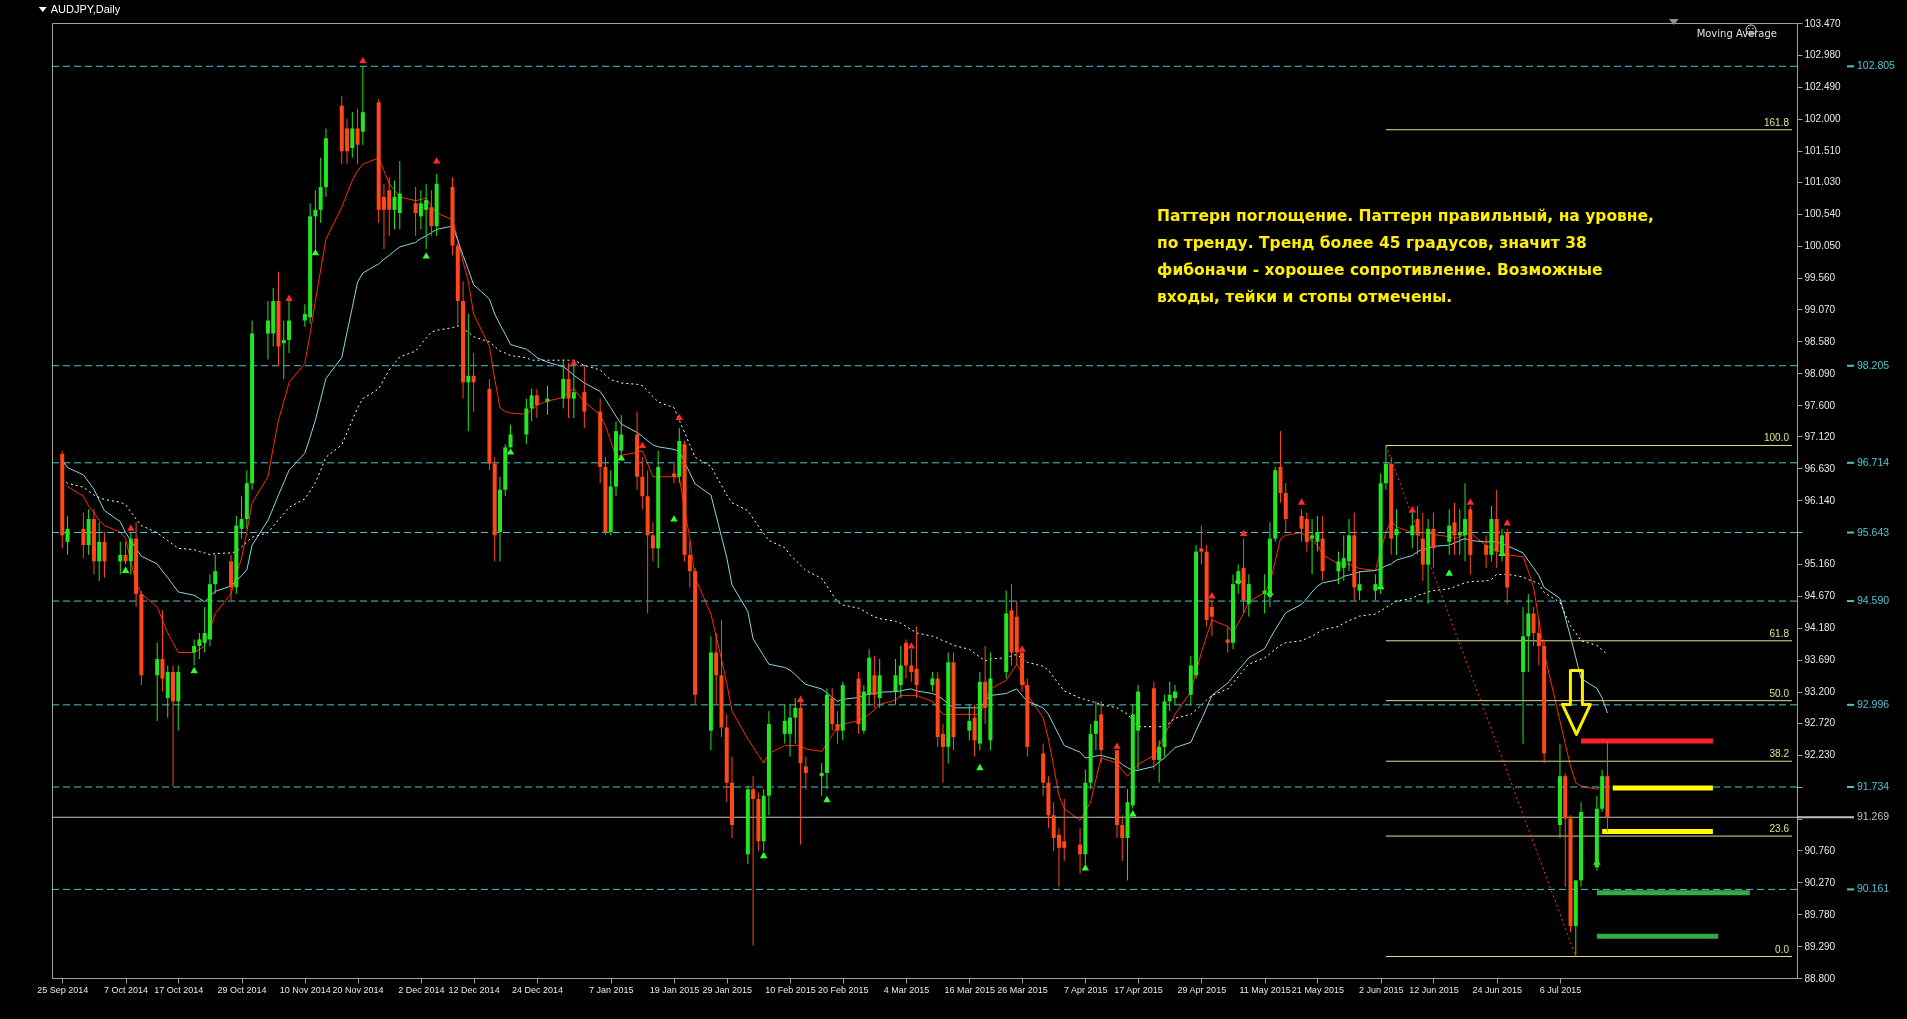 This screenshot has height=1019, width=1907. What do you see at coordinates (1873, 786) in the screenshot?
I see `ref-line-label: 91.734` at bounding box center [1873, 786].